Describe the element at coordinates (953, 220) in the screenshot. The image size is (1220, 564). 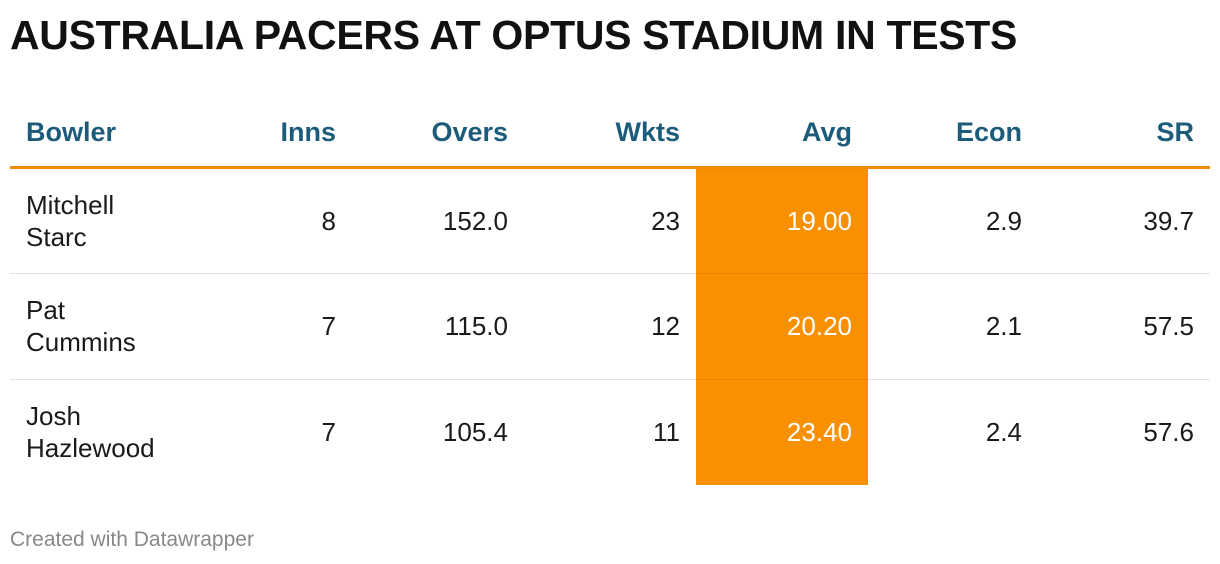
I see `cell-econ: 2.9` at that location.